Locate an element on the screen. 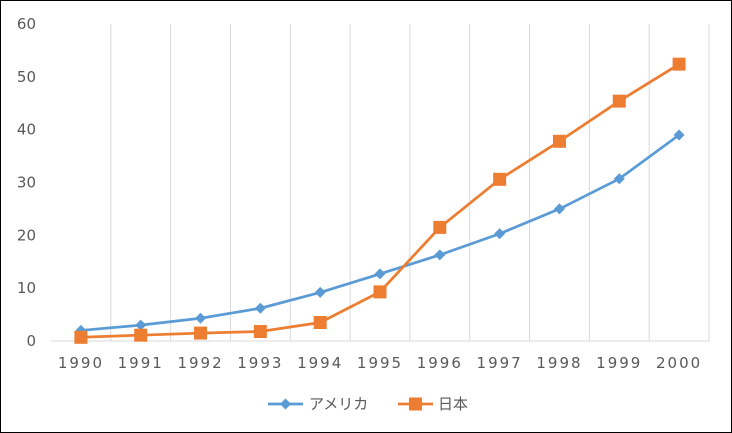 The height and width of the screenshot is (433, 732). x-tick-label: 1997 is located at coordinates (500, 363).